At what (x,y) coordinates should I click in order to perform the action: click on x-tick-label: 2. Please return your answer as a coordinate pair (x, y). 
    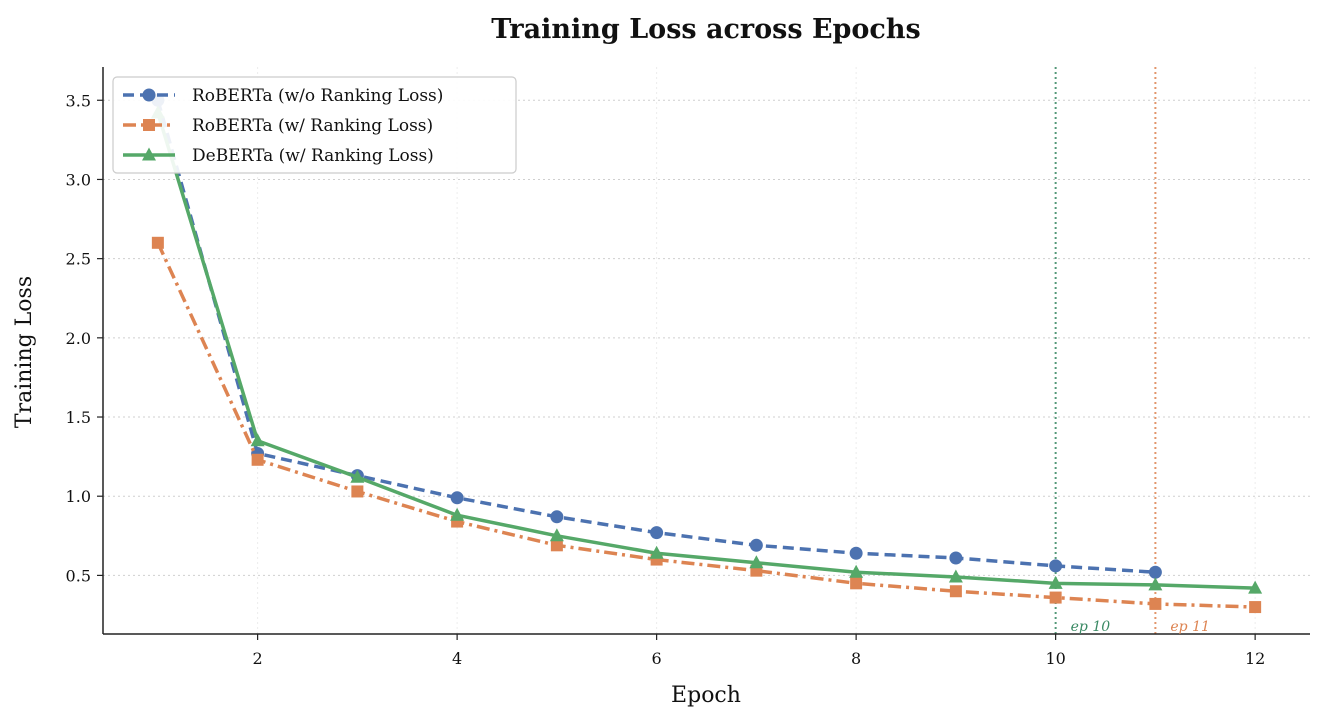
    Looking at the image, I should click on (258, 658).